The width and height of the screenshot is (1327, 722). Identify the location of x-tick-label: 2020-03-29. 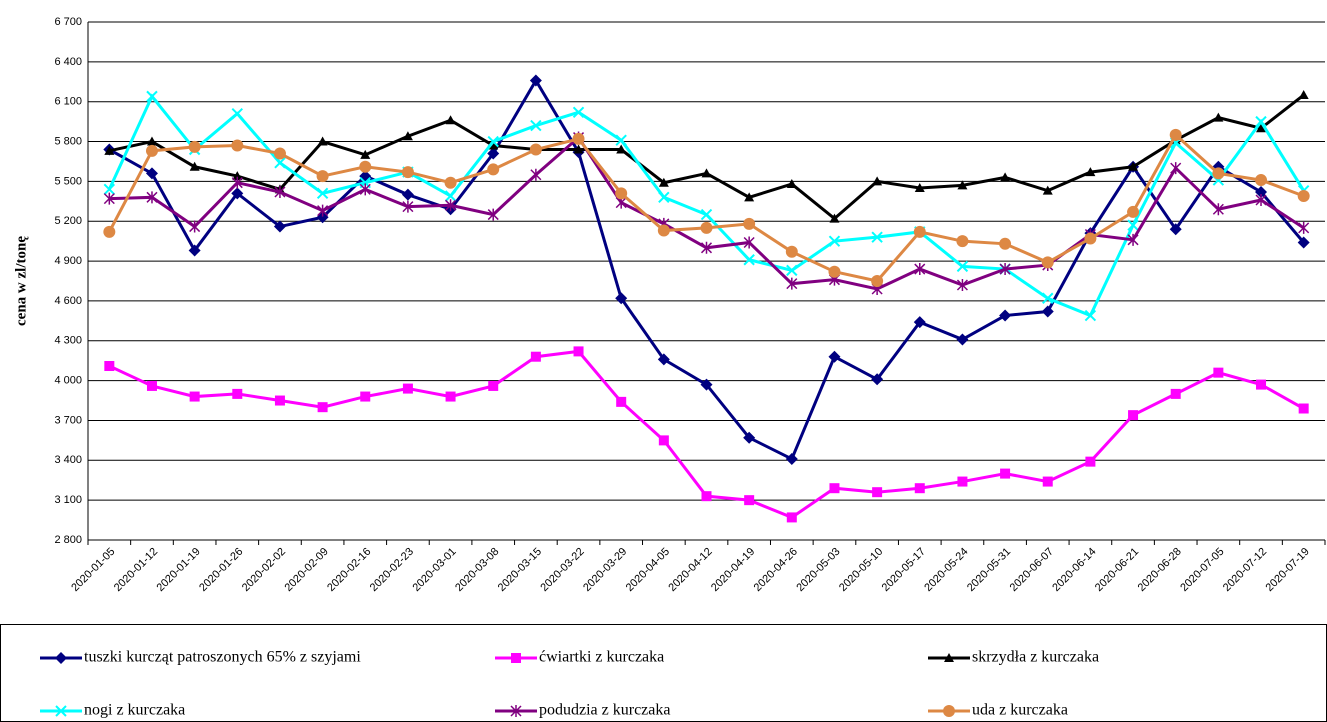
(605, 570).